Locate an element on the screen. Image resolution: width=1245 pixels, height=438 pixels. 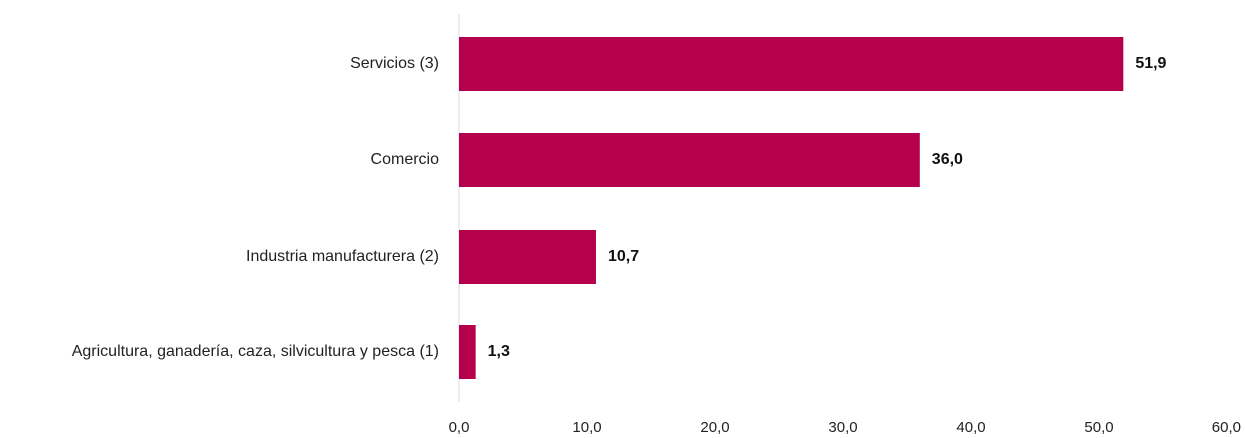
x-tick-label: 20,0 is located at coordinates (714, 427).